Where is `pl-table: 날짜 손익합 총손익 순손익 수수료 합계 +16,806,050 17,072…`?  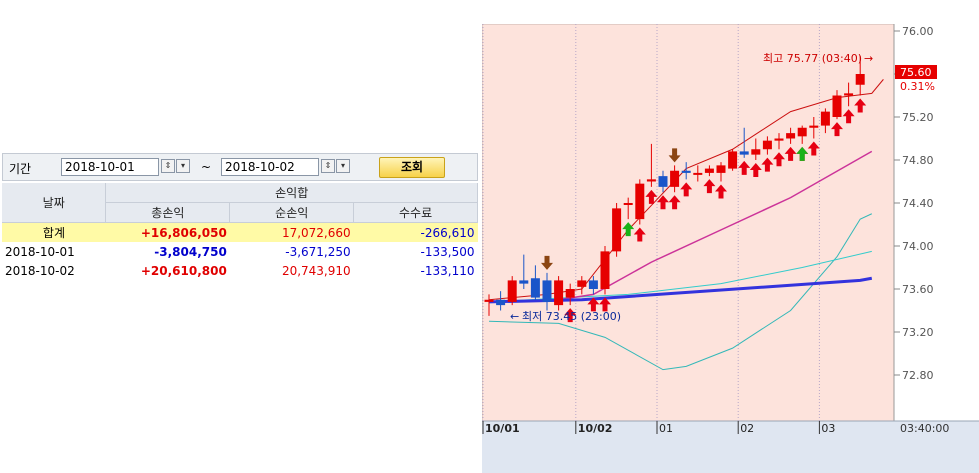 pl-table: 날짜 손익합 총손익 순손익 수수료 합계 +16,806,050 17,072… is located at coordinates (240, 231).